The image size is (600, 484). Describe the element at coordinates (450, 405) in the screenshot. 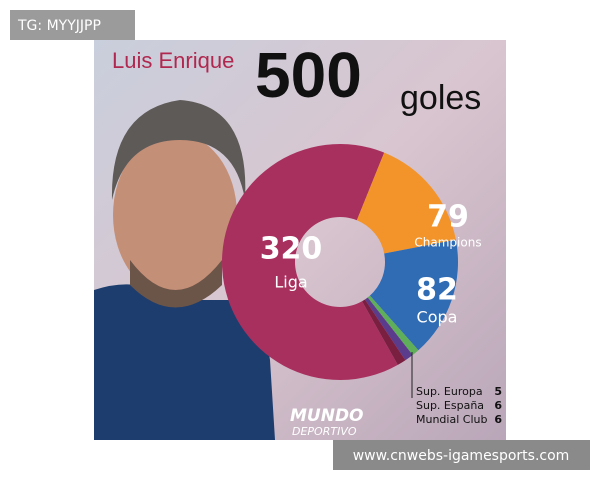

I see `legend-label: Sup. España` at that location.